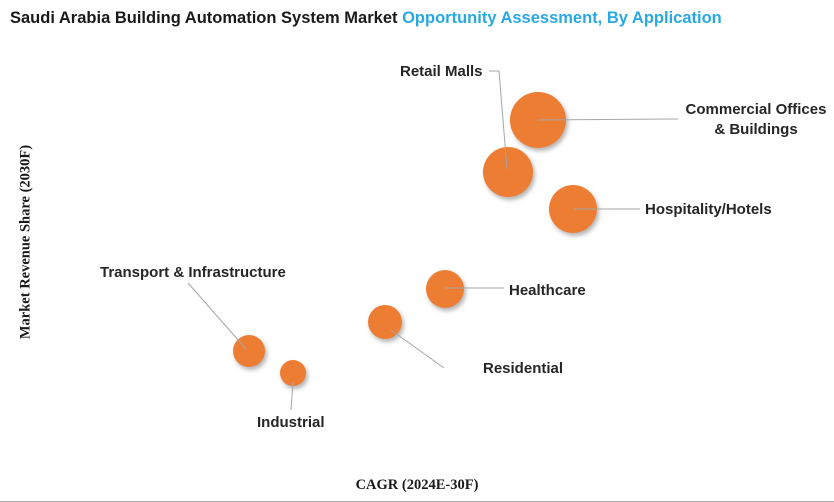 The width and height of the screenshot is (834, 502). I want to click on x-axis-label: CAGR (2024E-30F), so click(417, 485).